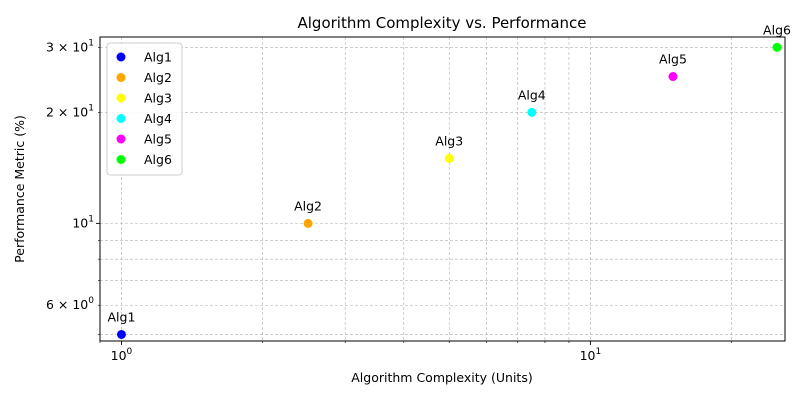 The height and width of the screenshot is (400, 800). What do you see at coordinates (673, 59) in the screenshot?
I see `point-label-alg5: Alg5` at bounding box center [673, 59].